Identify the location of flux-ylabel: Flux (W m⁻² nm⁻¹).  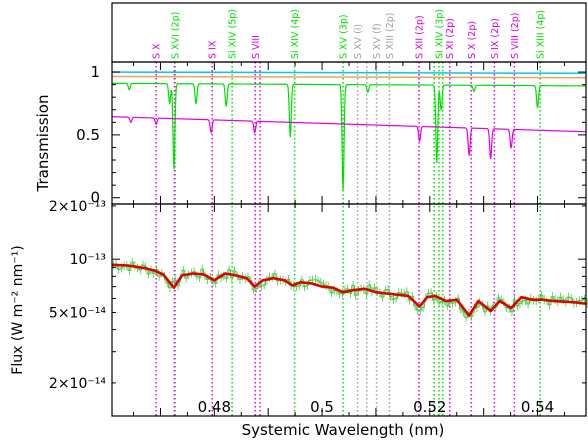
(18, 309).